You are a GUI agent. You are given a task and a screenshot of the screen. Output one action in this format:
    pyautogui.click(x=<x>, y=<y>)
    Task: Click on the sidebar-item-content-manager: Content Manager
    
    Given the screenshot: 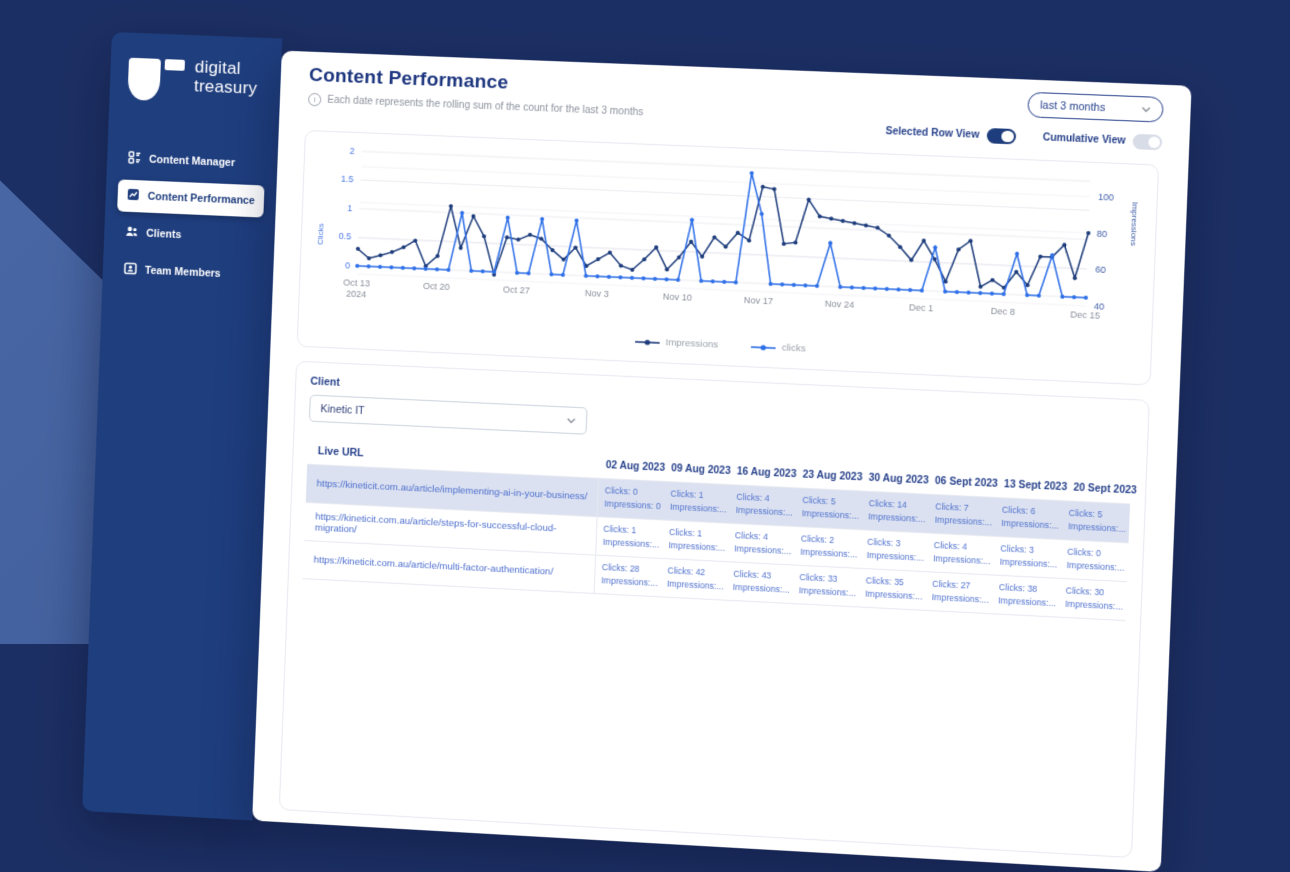 What is the action you would take?
    pyautogui.click(x=192, y=161)
    